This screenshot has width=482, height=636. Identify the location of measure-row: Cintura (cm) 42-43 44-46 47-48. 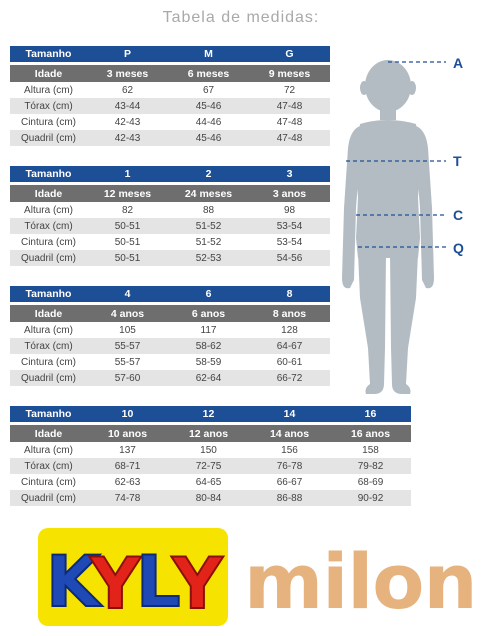
(170, 122).